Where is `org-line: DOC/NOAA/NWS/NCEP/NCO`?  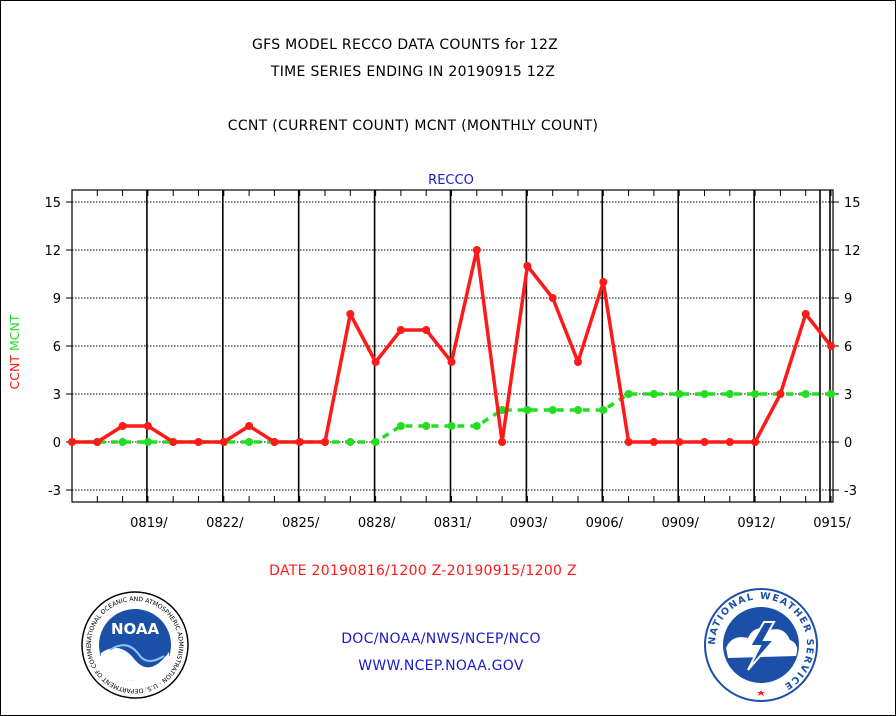
org-line: DOC/NOAA/NWS/NCEP/NCO is located at coordinates (441, 639).